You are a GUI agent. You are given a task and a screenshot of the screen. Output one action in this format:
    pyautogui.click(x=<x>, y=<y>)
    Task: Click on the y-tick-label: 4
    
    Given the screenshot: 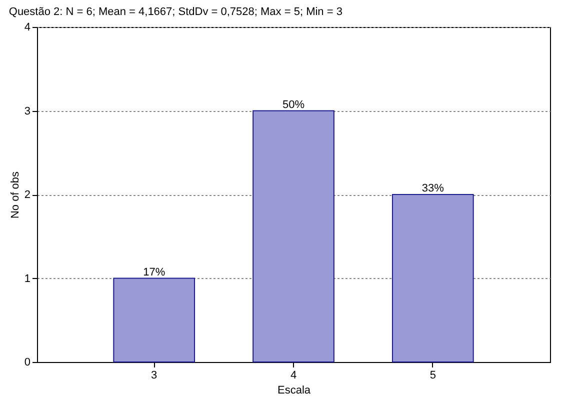 What is the action you would take?
    pyautogui.click(x=27, y=28)
    